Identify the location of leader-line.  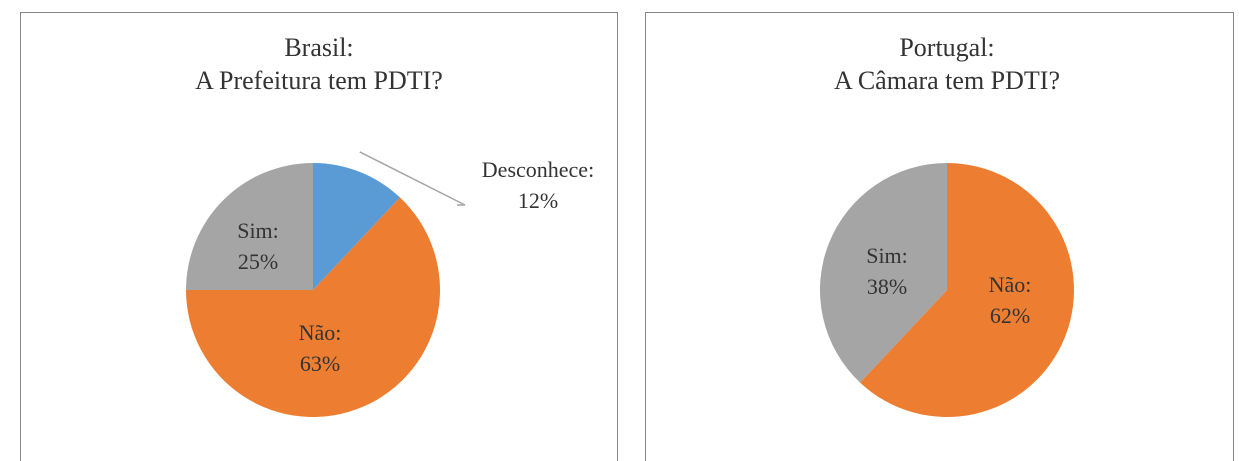
(412, 178).